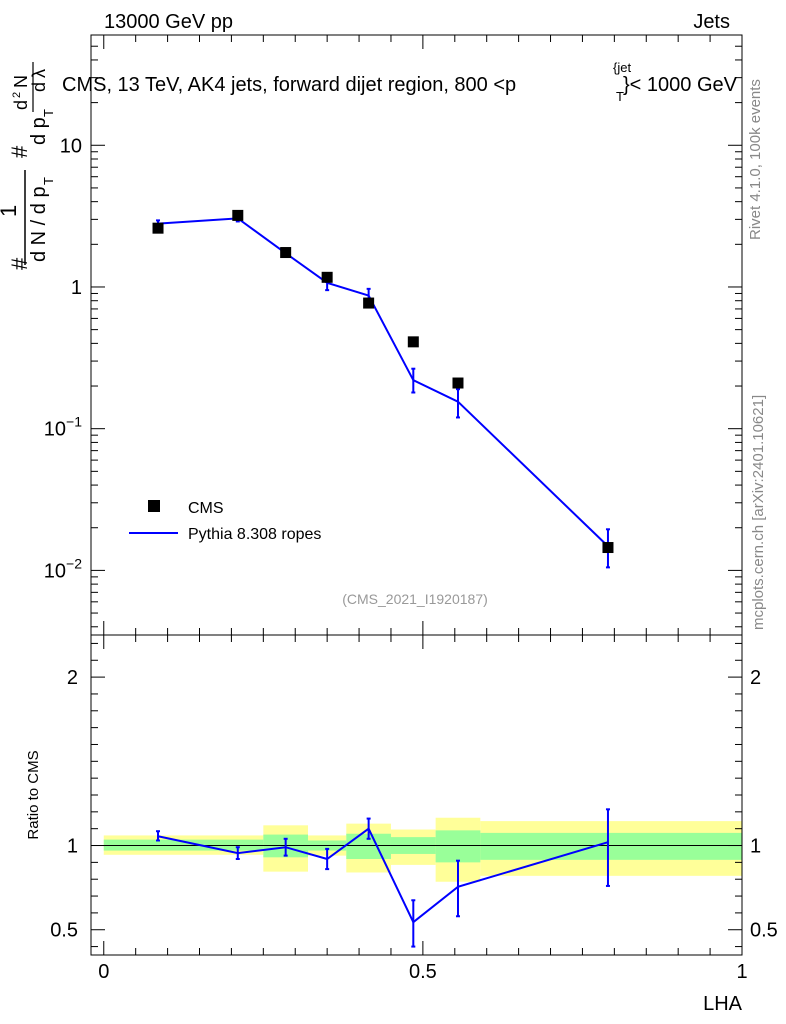  I want to click on ratio-bands, so click(422, 849).